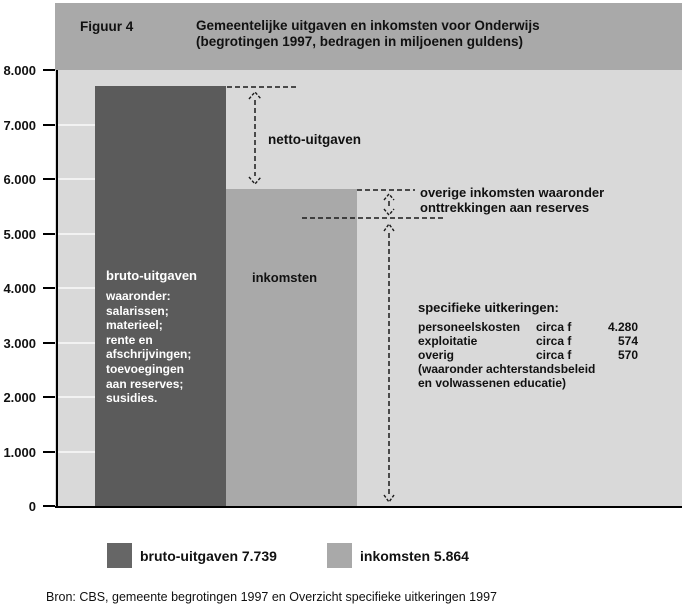 This screenshot has height=610, width=685. I want to click on bar-inkomsten-label: inkomsten, so click(285, 277).